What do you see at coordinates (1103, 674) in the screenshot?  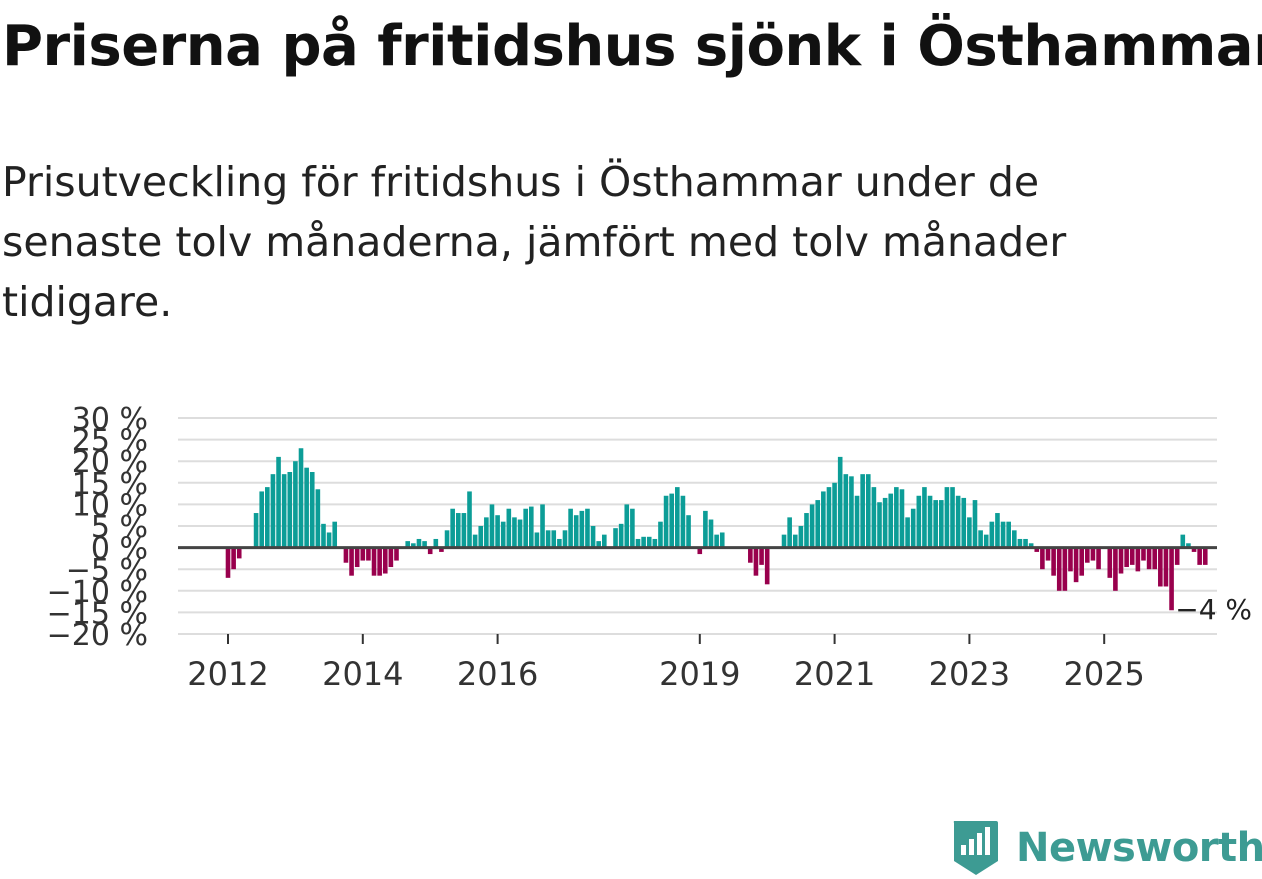 I see `x-tick-label: 2025` at bounding box center [1103, 674].